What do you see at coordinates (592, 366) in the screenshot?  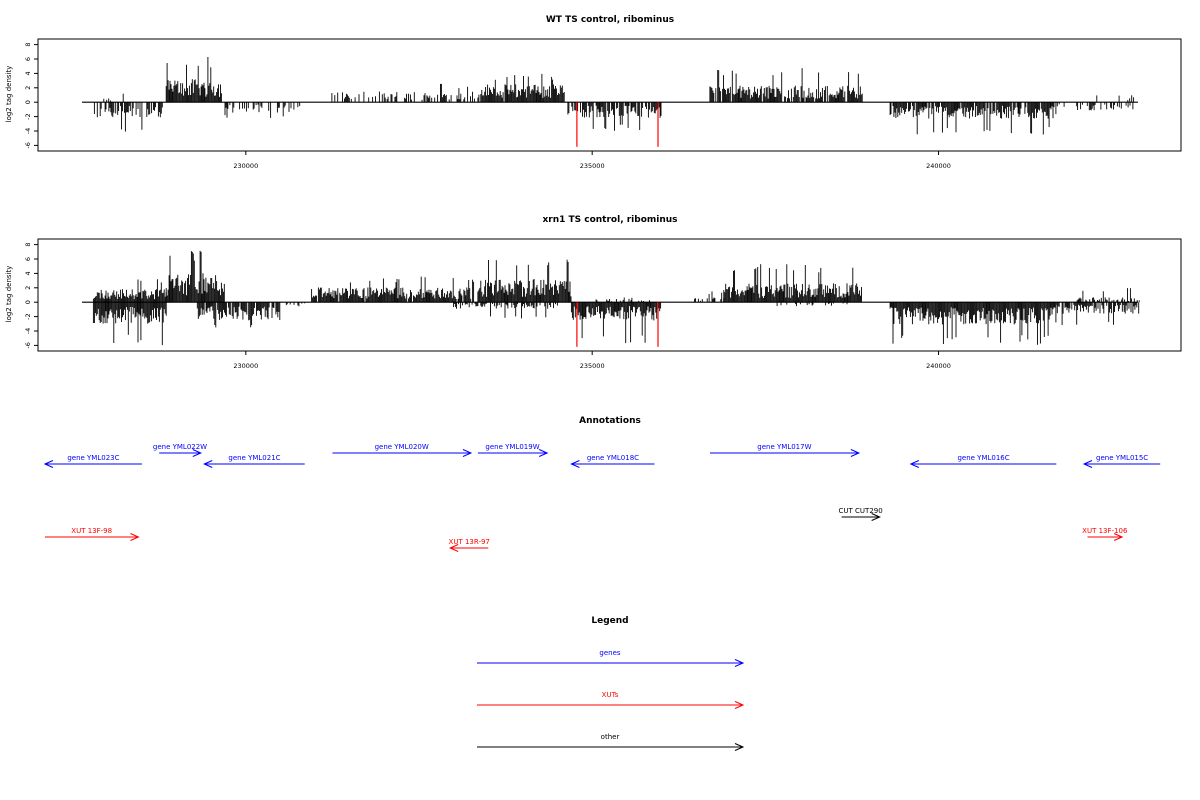 I see `xrn1-track-x-tick-label: 235000` at bounding box center [592, 366].